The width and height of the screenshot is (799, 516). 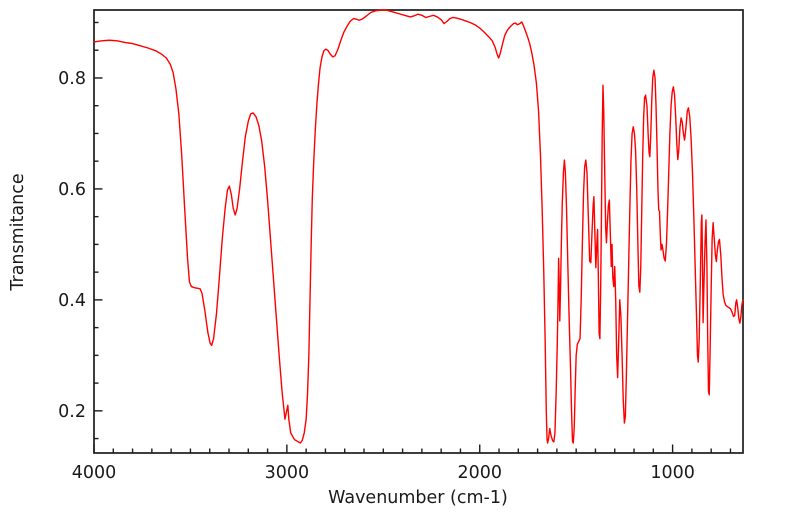 What do you see at coordinates (72, 301) in the screenshot?
I see `y-tick-label: 0.4` at bounding box center [72, 301].